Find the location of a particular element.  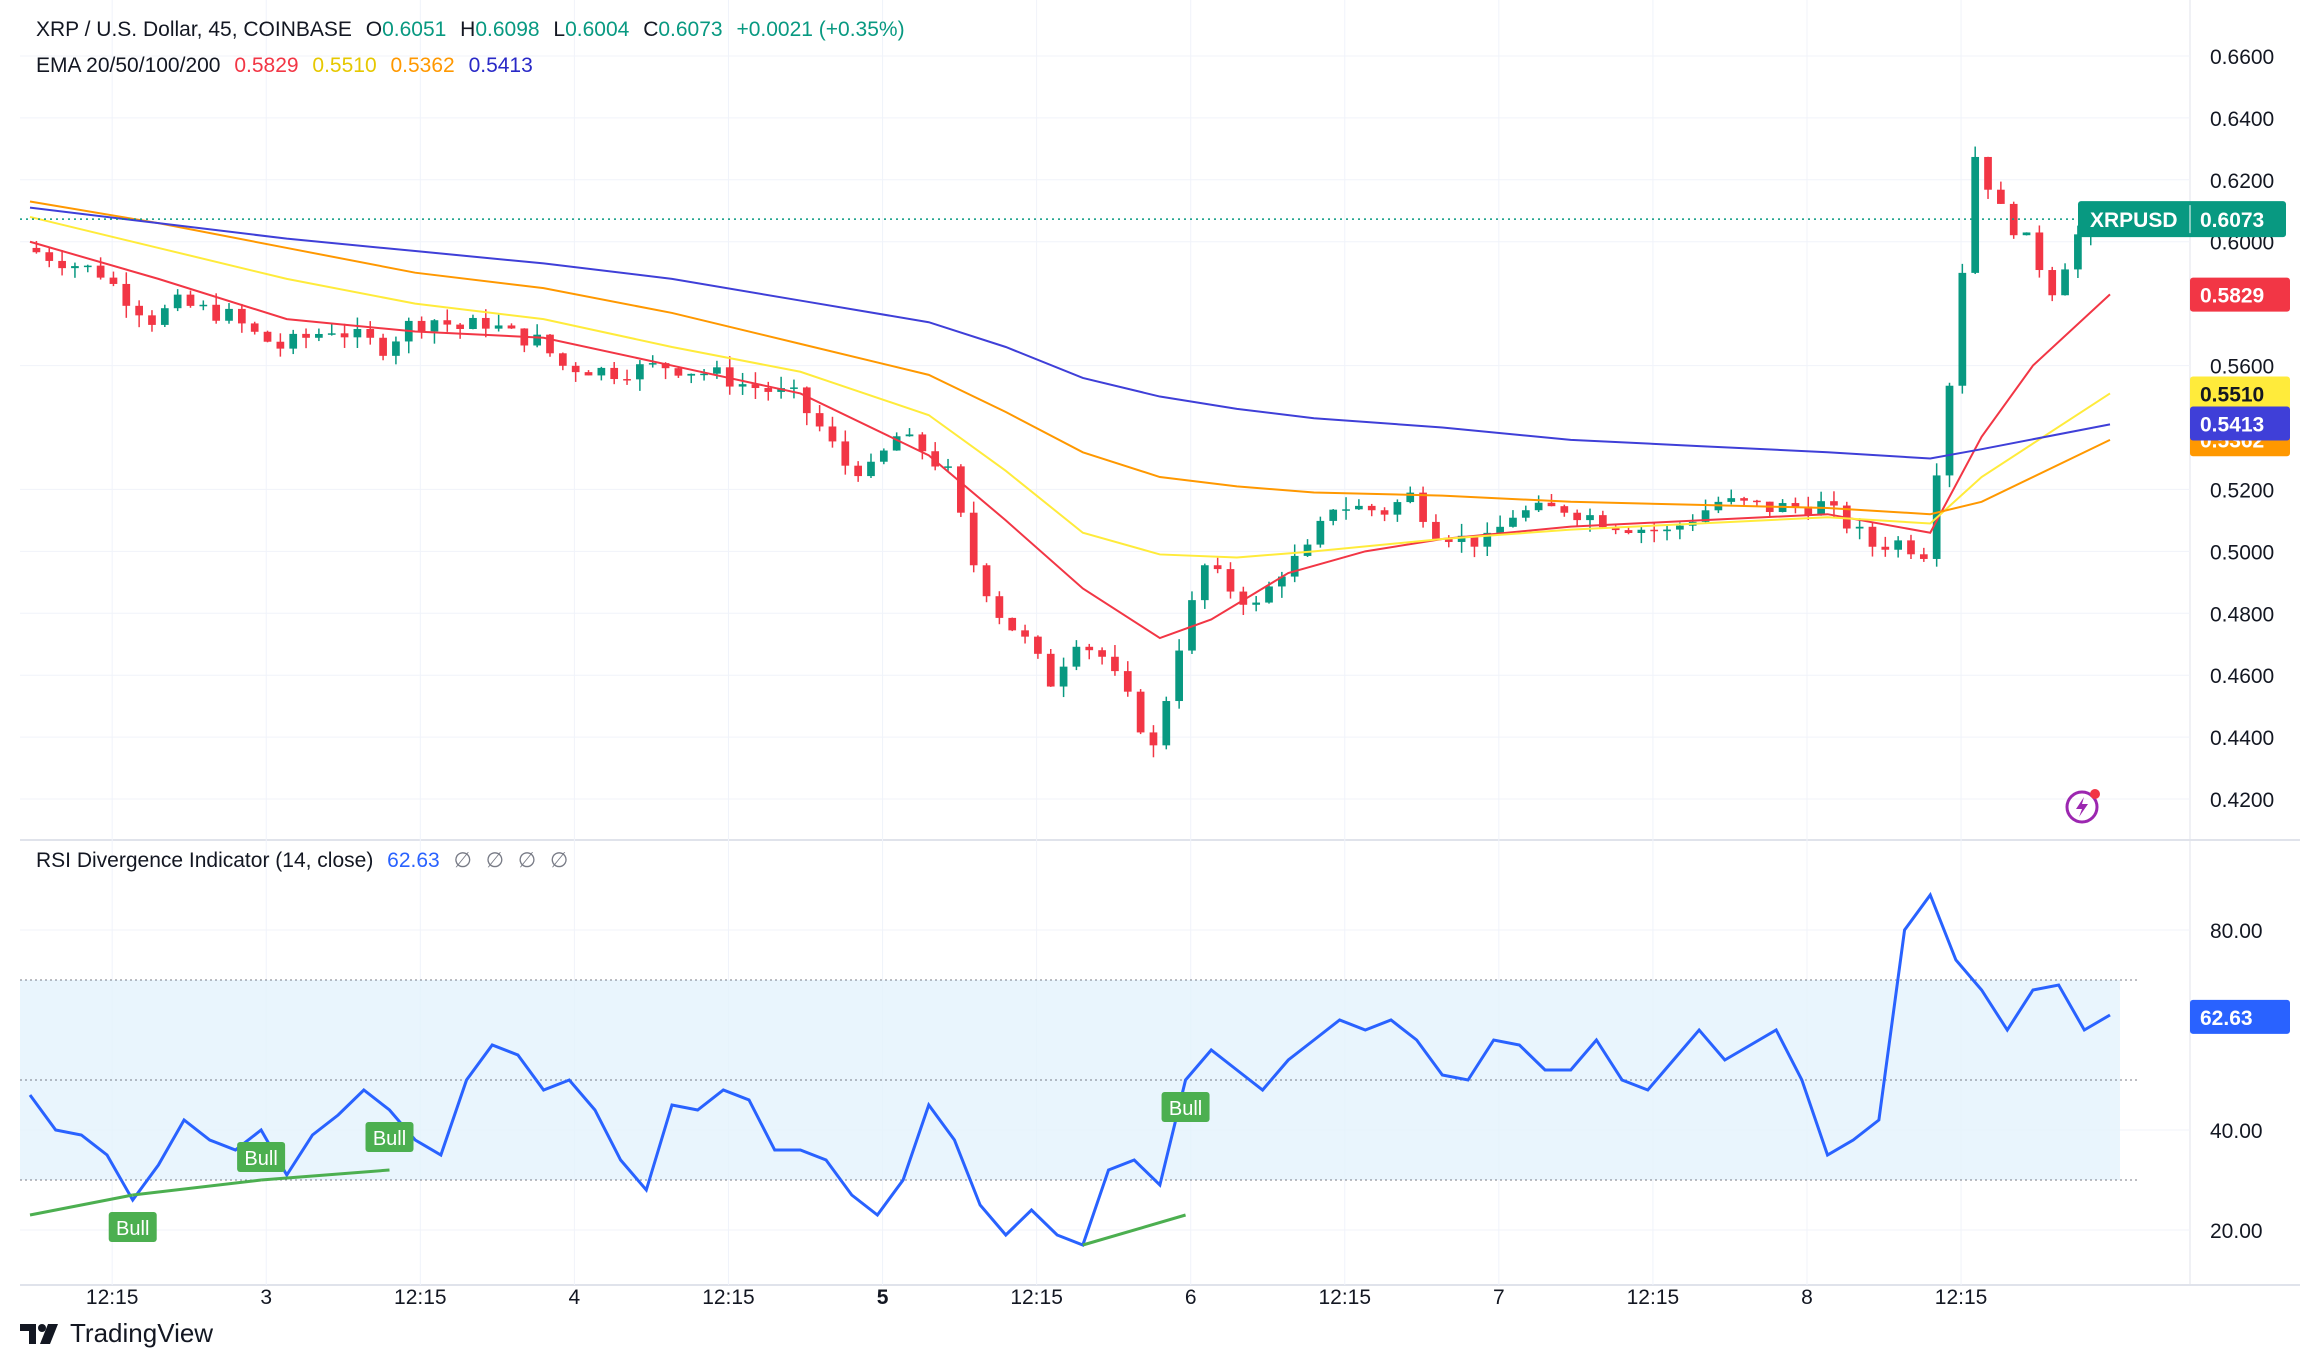

rsi-empty-2: ∅ is located at coordinates (494, 860).